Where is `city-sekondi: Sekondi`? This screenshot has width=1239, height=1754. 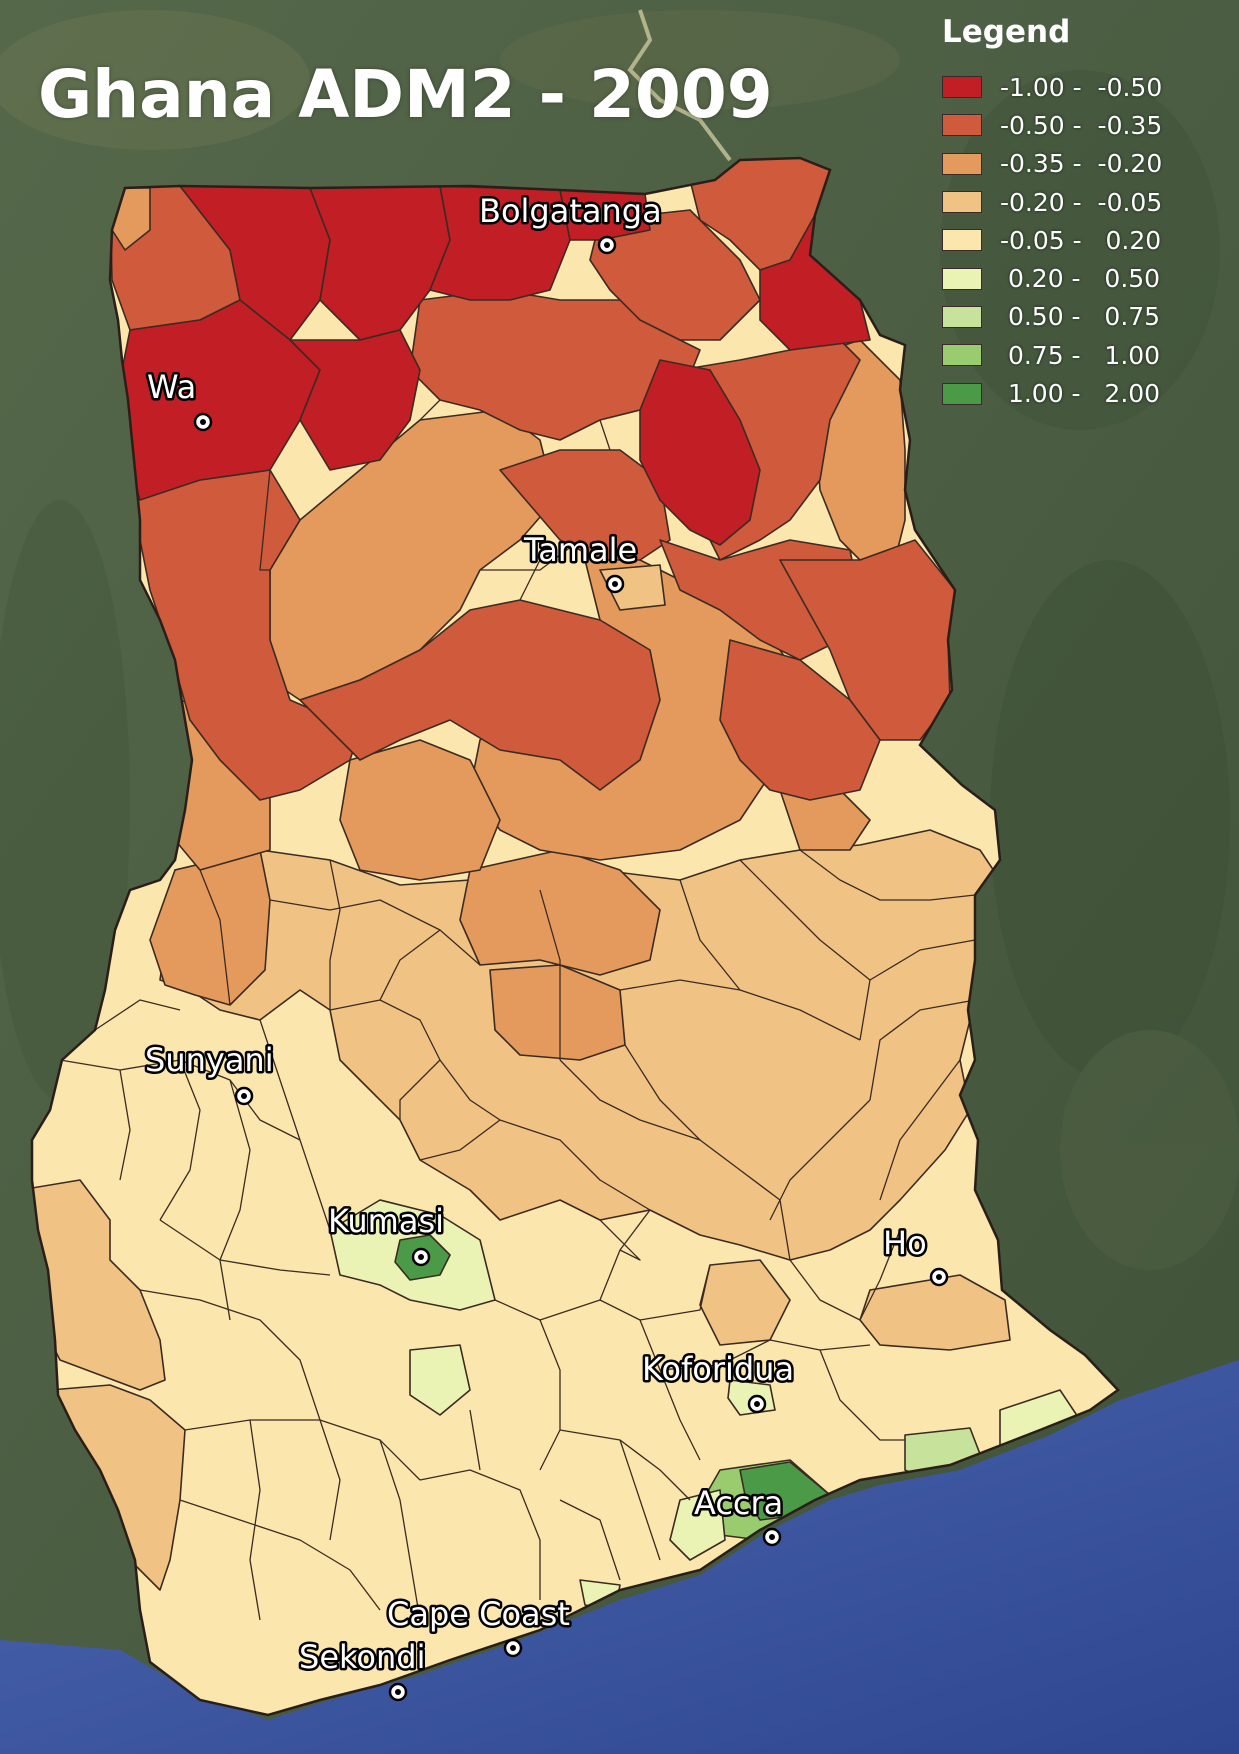
city-sekondi: Sekondi is located at coordinates (362, 1669).